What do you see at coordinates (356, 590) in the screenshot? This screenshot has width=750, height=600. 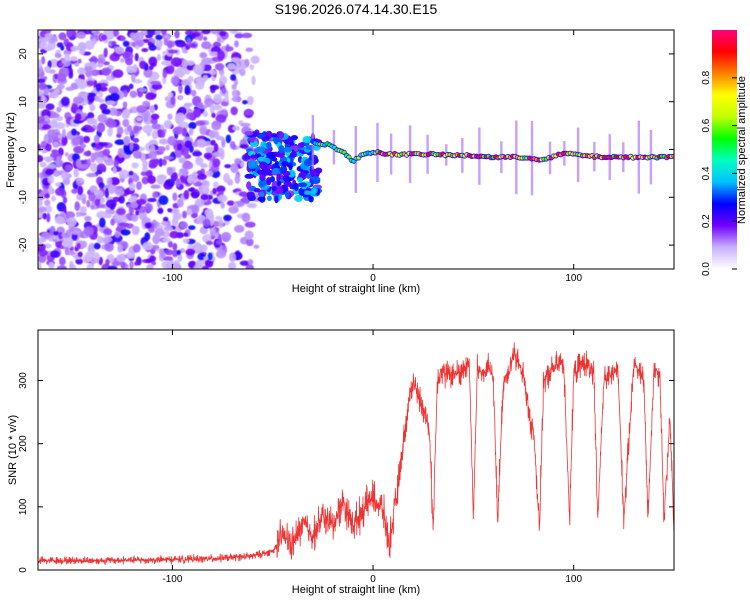 I see `snr-x-label: Height of straight line (km)` at bounding box center [356, 590].